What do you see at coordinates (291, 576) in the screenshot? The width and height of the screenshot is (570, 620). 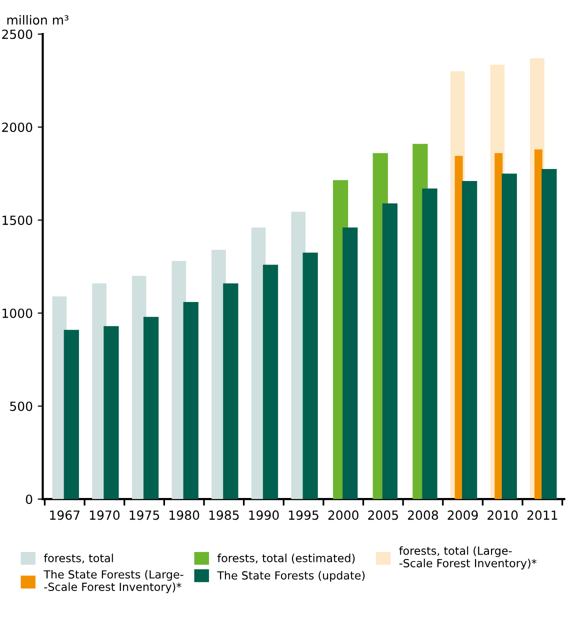 I see `legend-label: The State Forests (update)` at bounding box center [291, 576].